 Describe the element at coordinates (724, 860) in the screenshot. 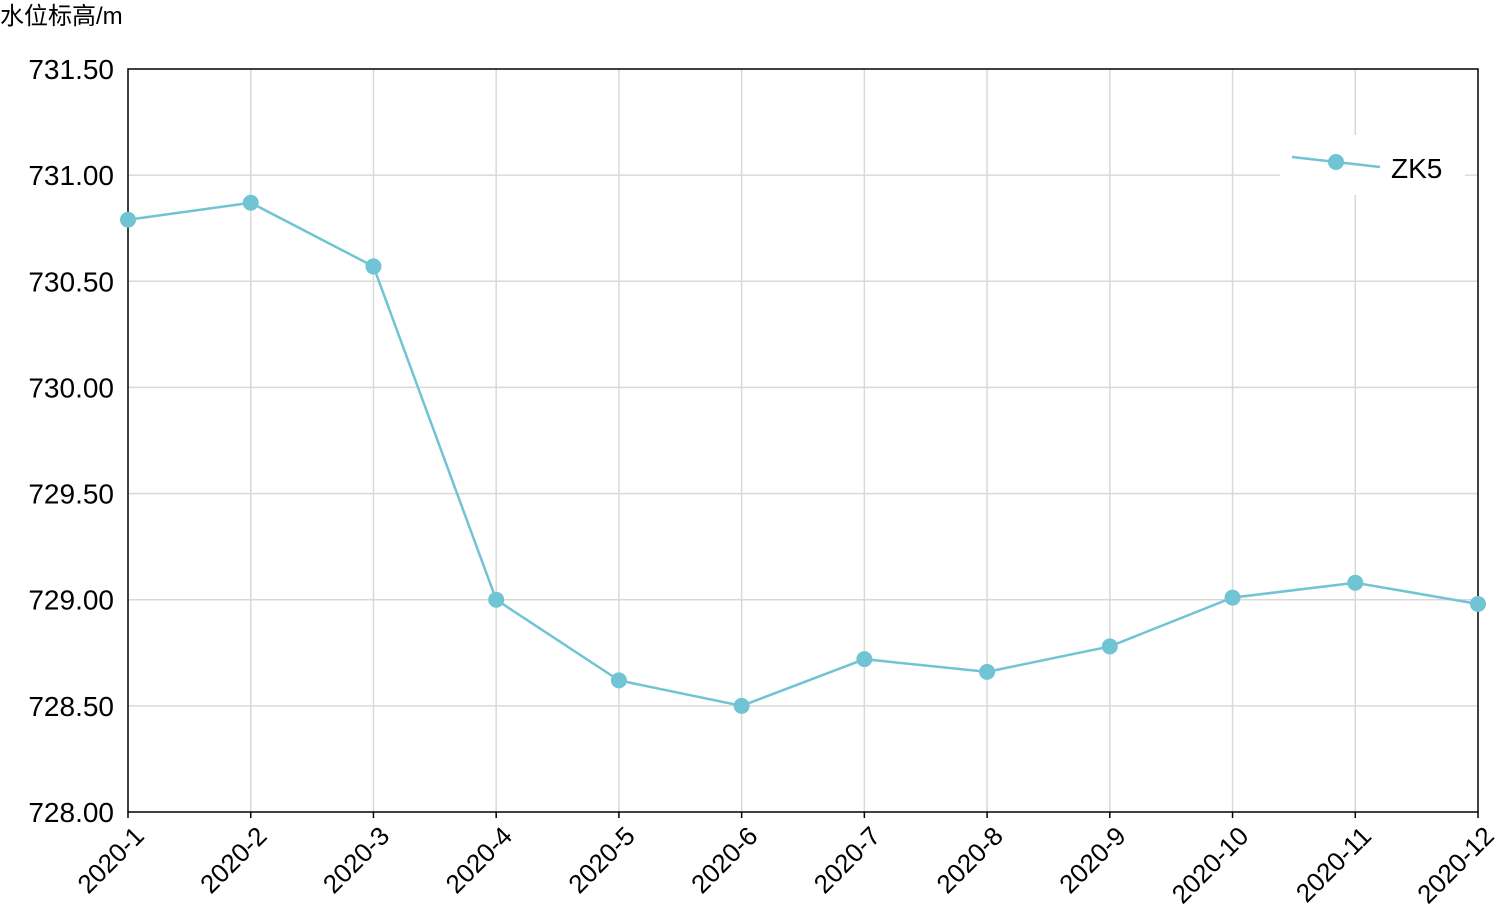

I see `x-tick-label: 2020-6` at that location.